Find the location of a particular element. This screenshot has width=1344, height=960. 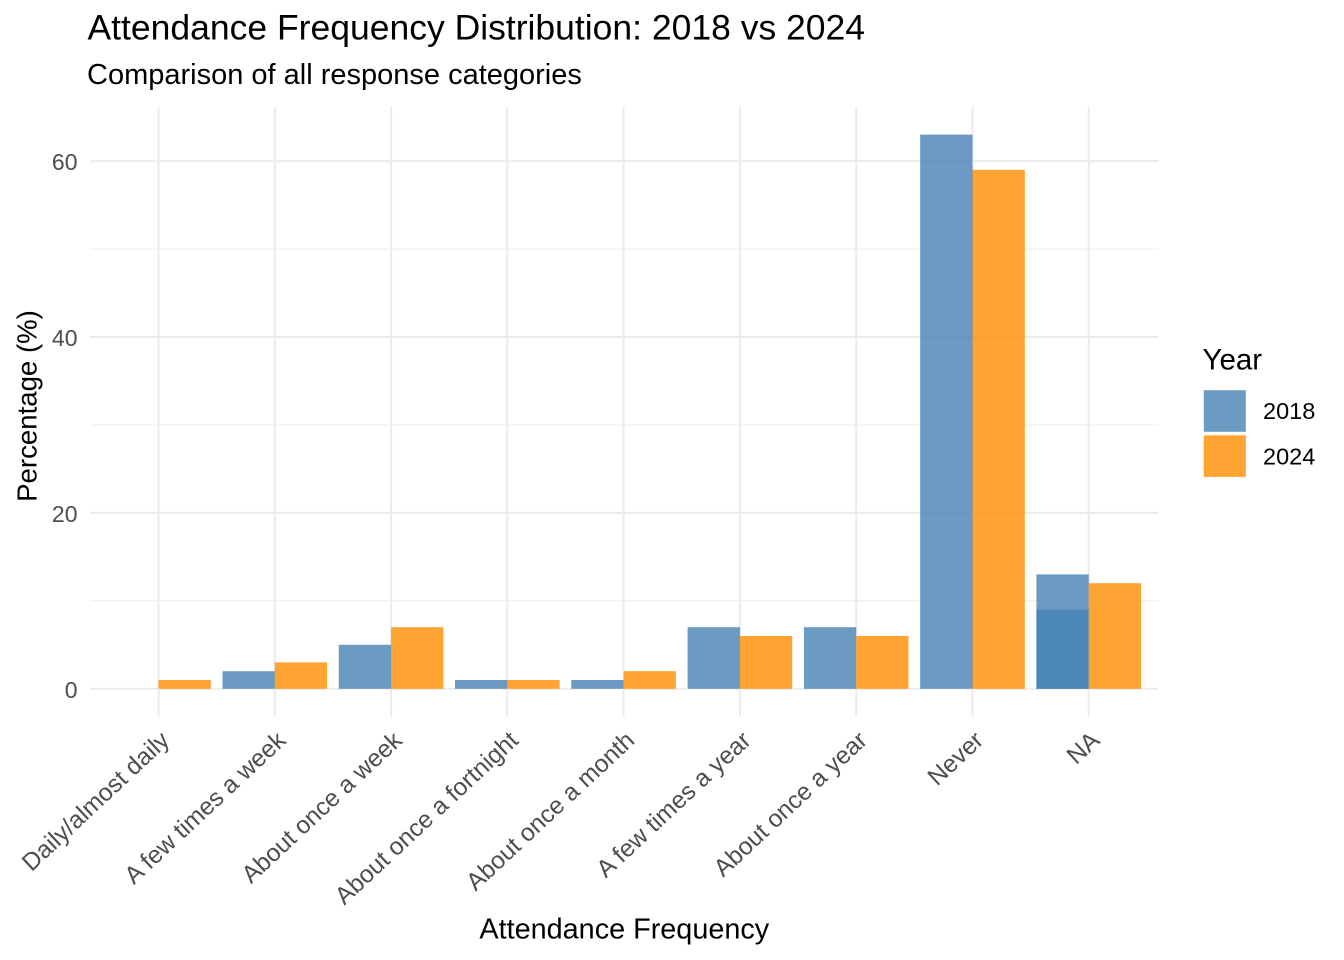

svg-text: Attendance Frequency is located at coordinates (624, 930).